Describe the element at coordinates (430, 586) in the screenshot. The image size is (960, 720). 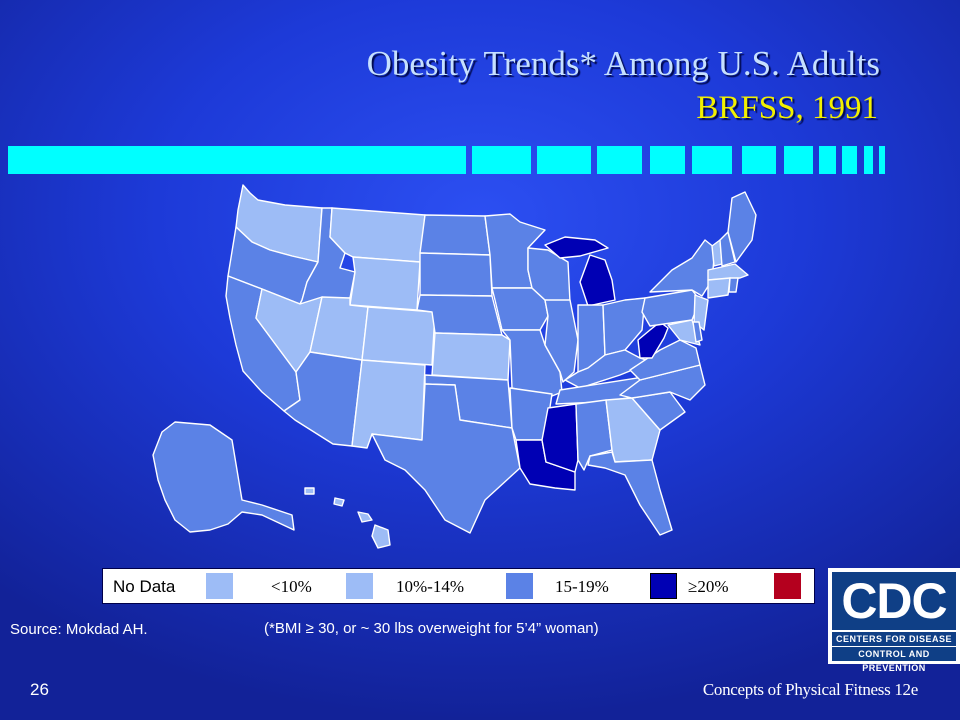
I see `legend-label-10-14: 10%-14%` at that location.